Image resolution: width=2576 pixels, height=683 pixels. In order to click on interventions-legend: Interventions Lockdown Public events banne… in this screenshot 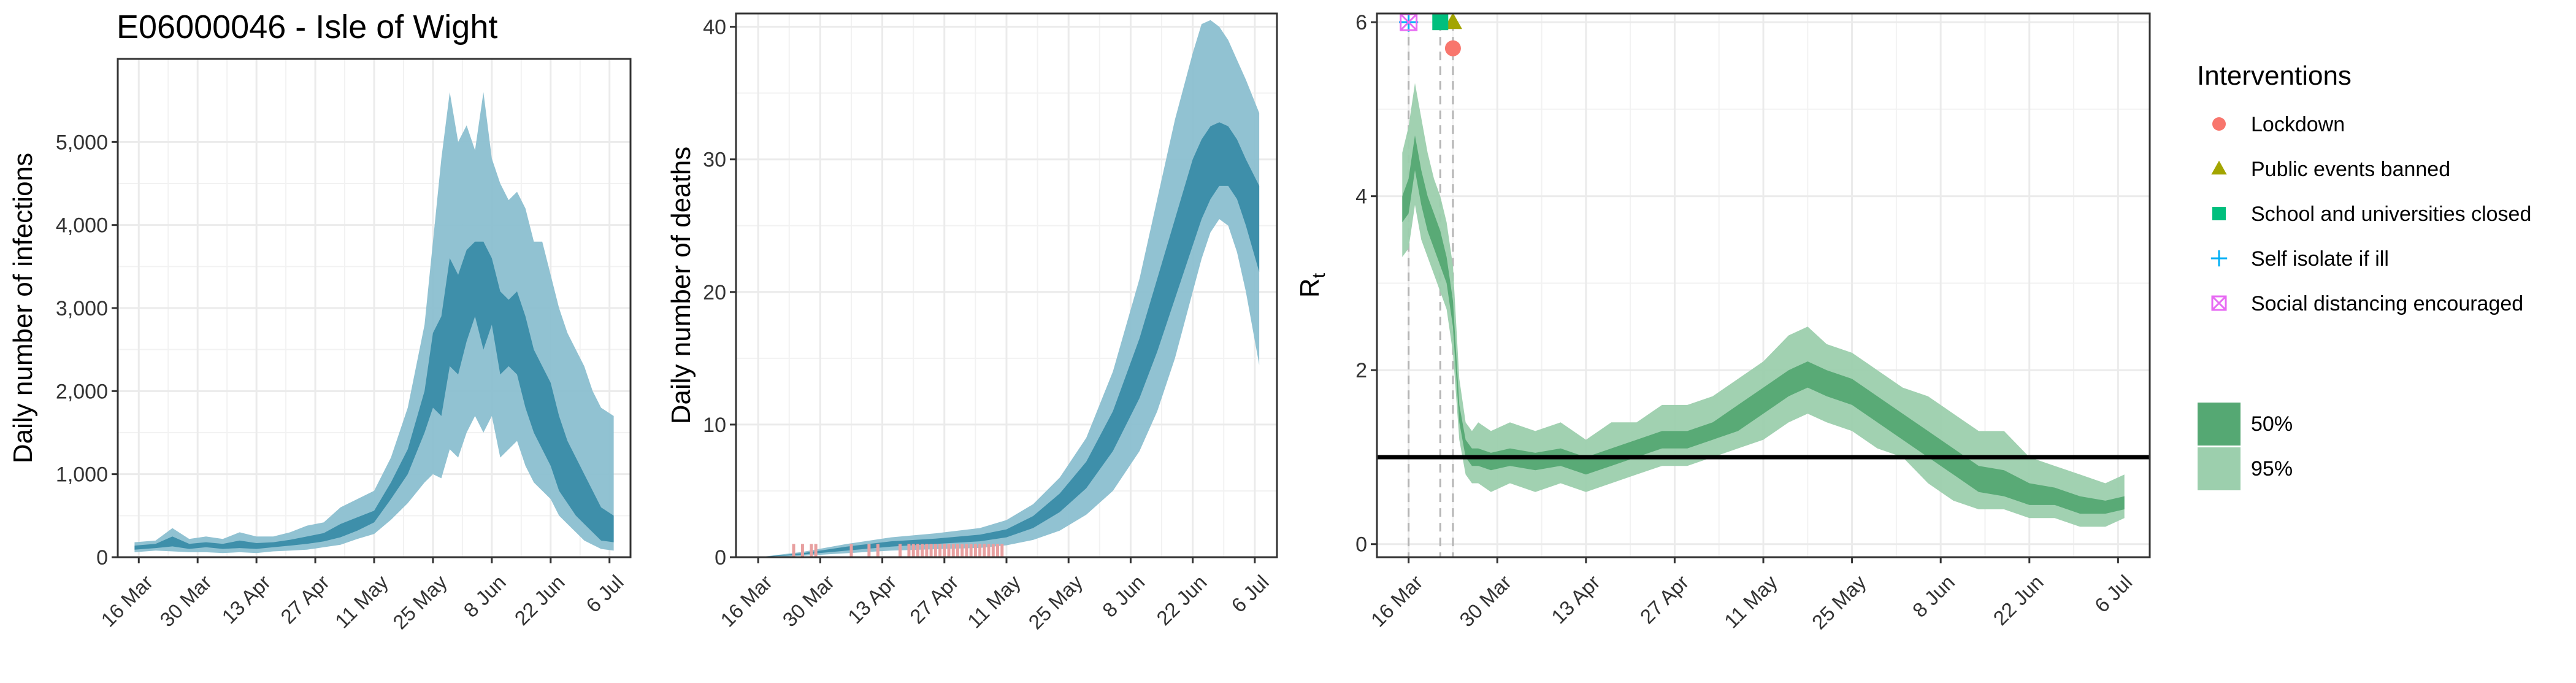, I will do `click(2364, 275)`.